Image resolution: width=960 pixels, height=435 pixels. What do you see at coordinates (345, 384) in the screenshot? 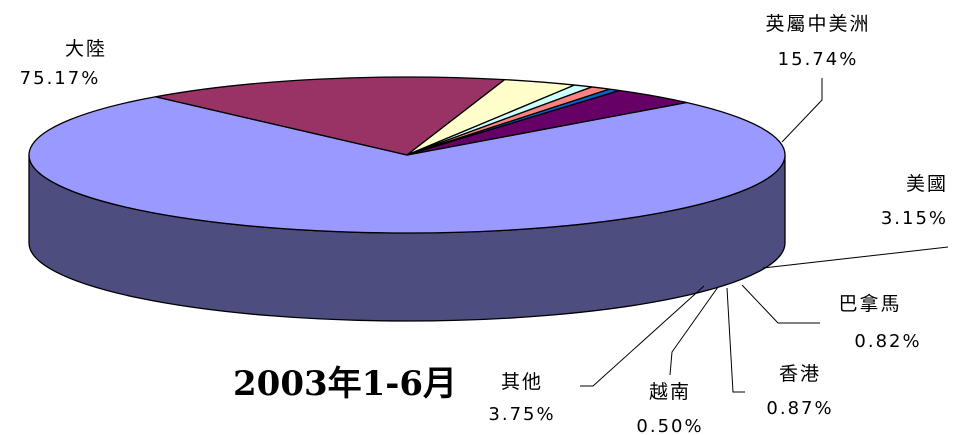
I see `chart-title: 2003年1-6月` at bounding box center [345, 384].